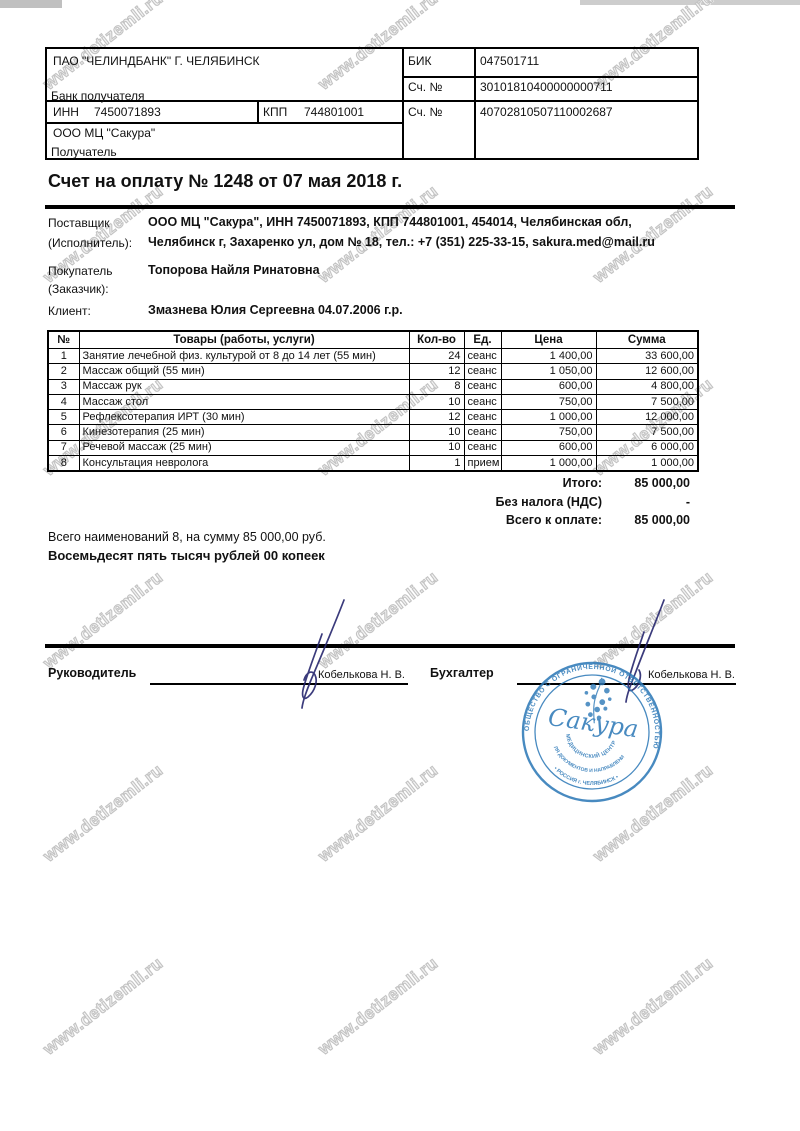 The width and height of the screenshot is (800, 1131). I want to click on cell-num: 8, so click(63, 463).